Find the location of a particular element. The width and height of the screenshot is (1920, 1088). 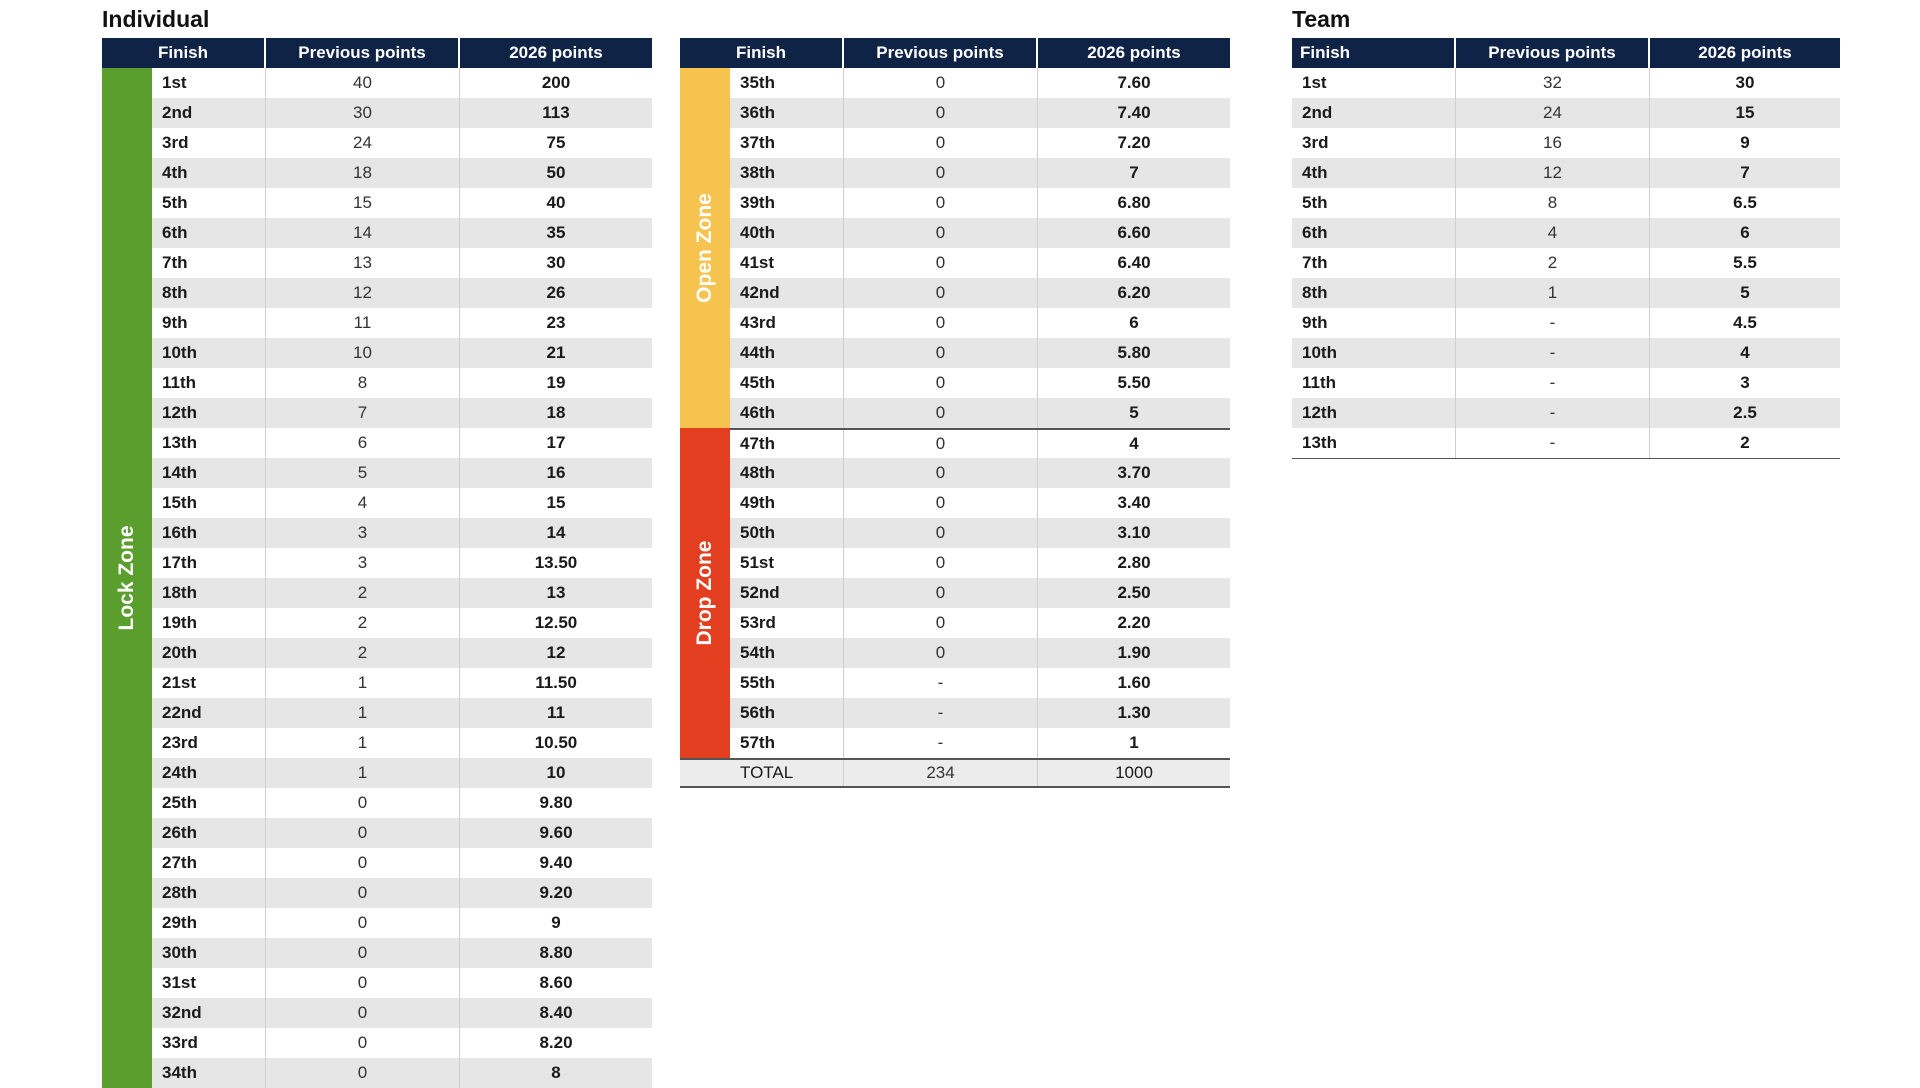

previous-points-cell: 12 is located at coordinates (1553, 173).